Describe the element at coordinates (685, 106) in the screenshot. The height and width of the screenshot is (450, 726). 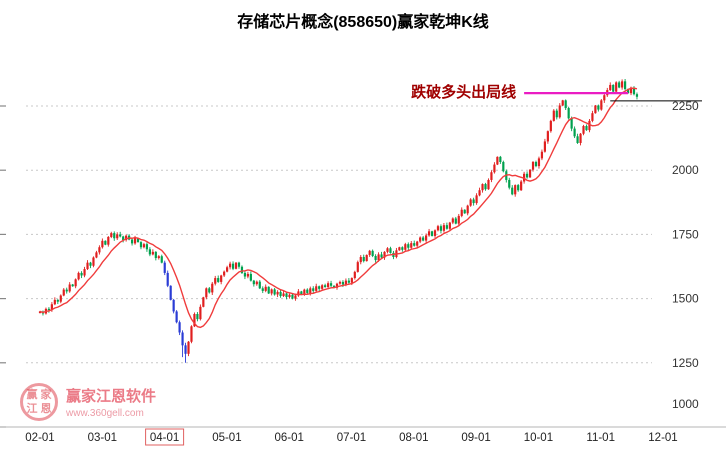
I see `svg-text: 2250` at that location.